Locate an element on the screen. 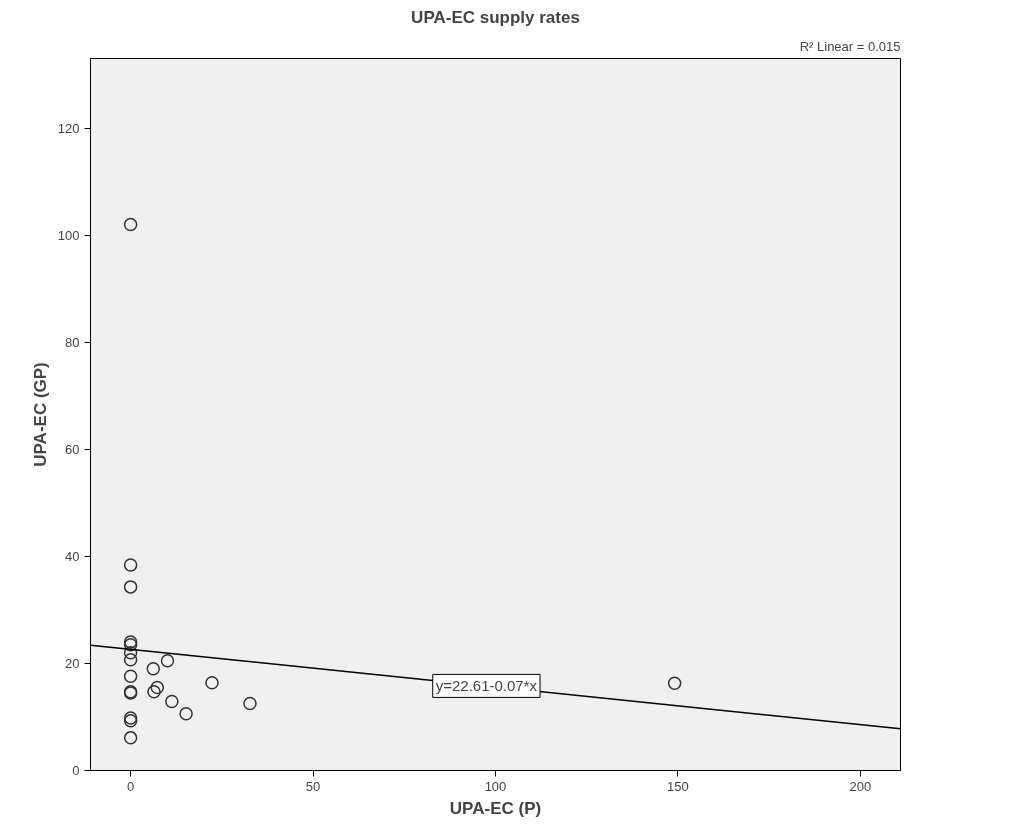  x-tick-label: 200 is located at coordinates (860, 786).